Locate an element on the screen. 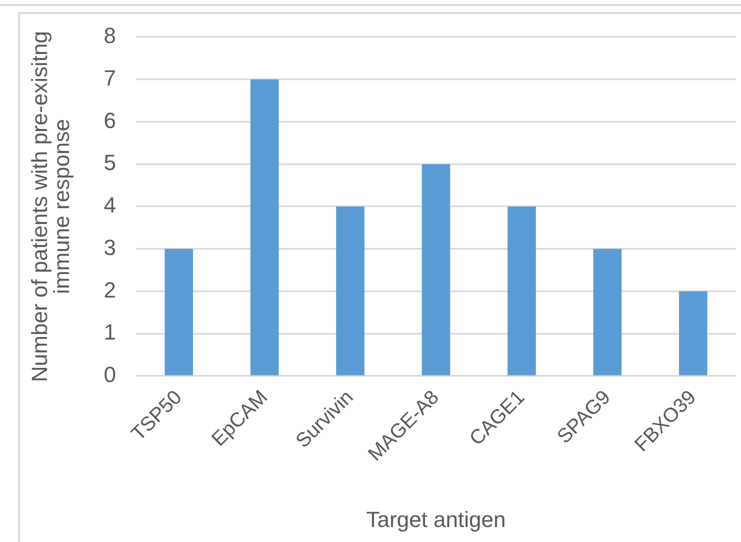 The width and height of the screenshot is (741, 542). y-tick-label: 6 is located at coordinates (110, 120).